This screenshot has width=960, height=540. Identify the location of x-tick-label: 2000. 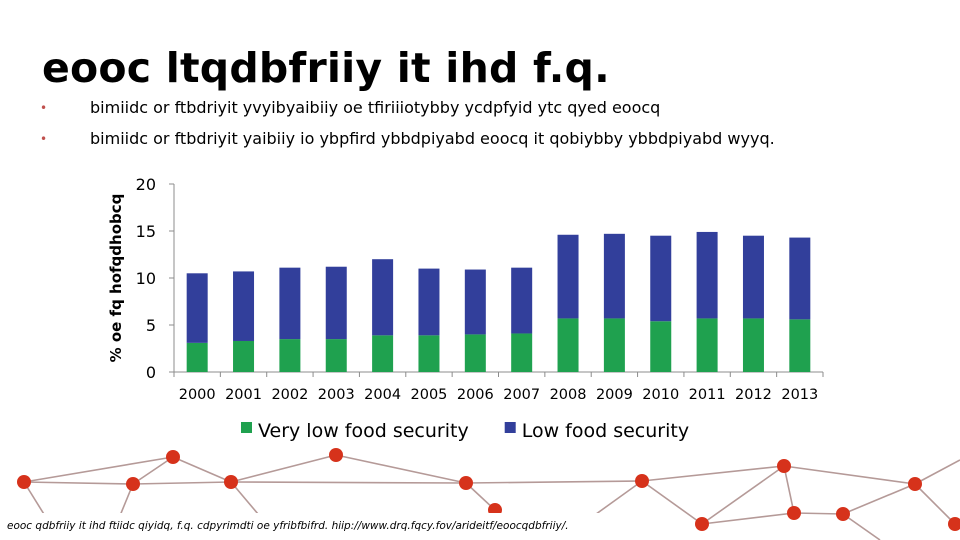
(197, 395).